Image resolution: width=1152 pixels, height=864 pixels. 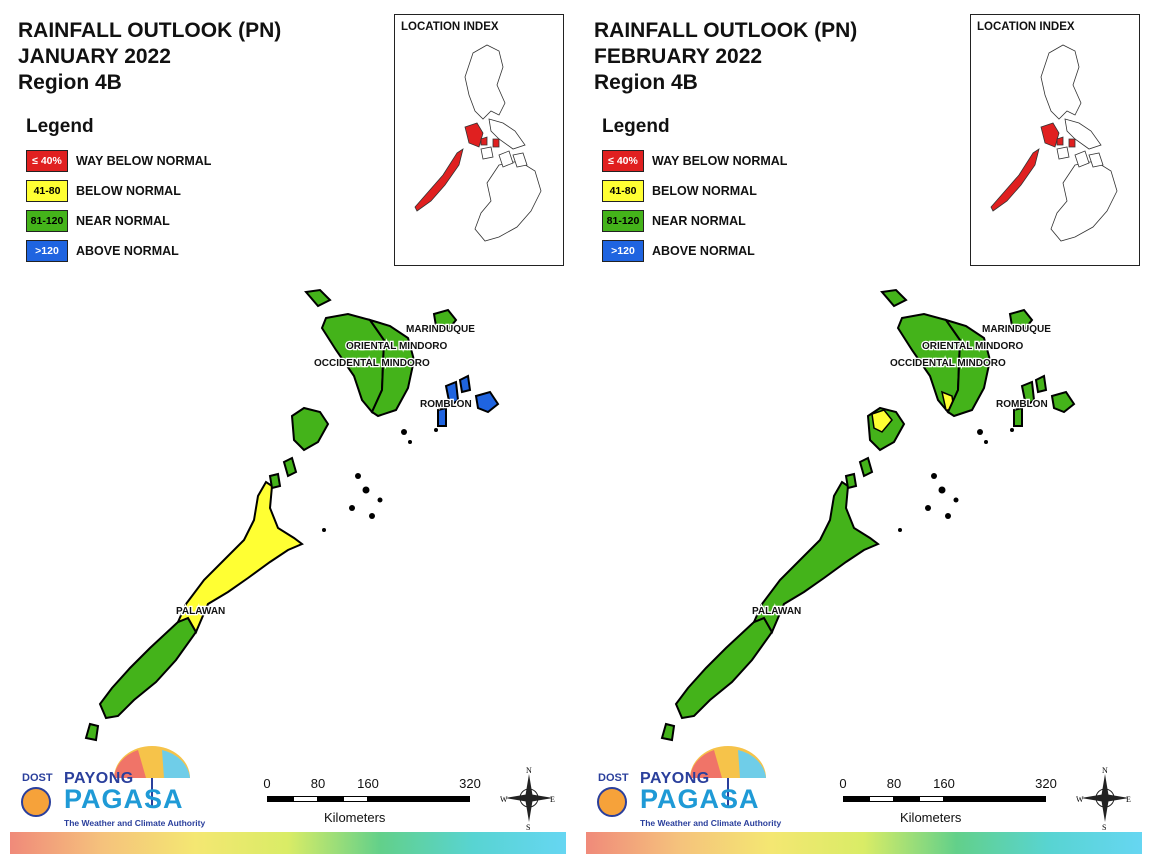 What do you see at coordinates (1046, 783) in the screenshot?
I see `scale-tick: 320` at bounding box center [1046, 783].